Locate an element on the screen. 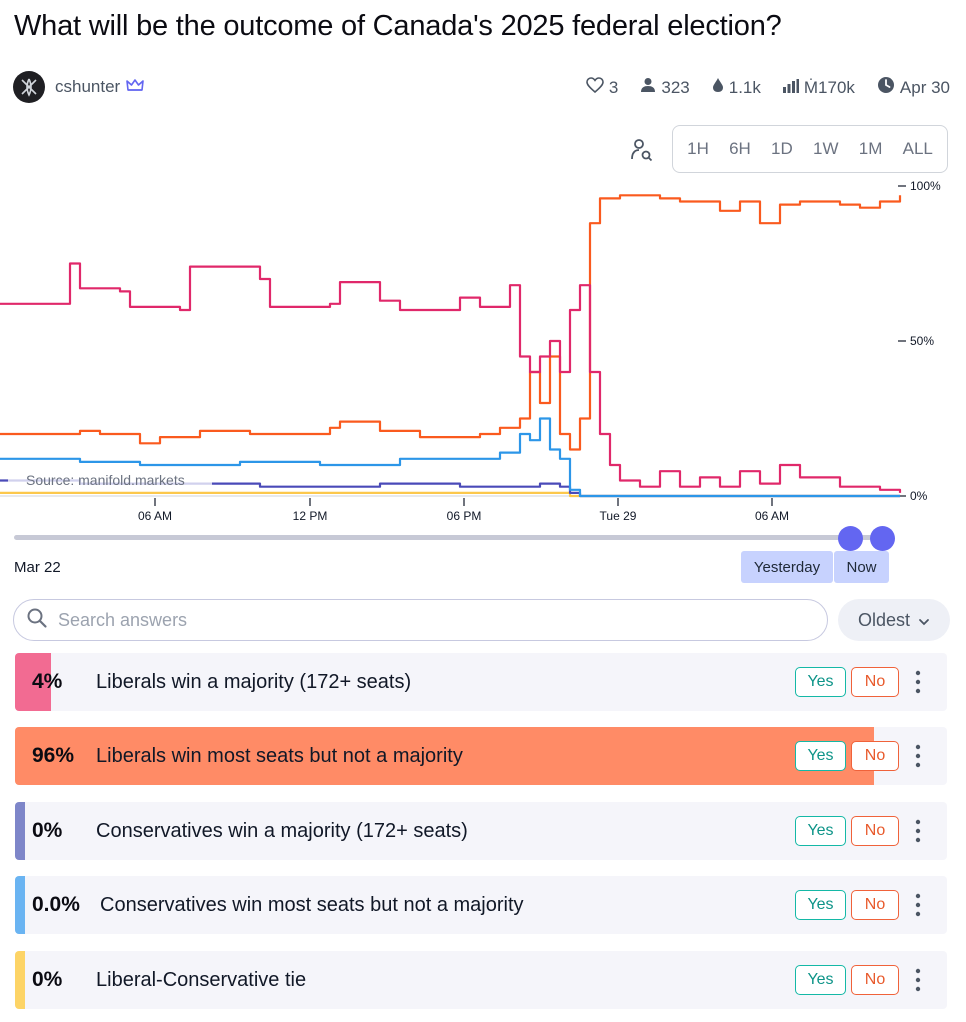 The height and width of the screenshot is (1022, 966). close-date: Apr 30 is located at coordinates (924, 87).